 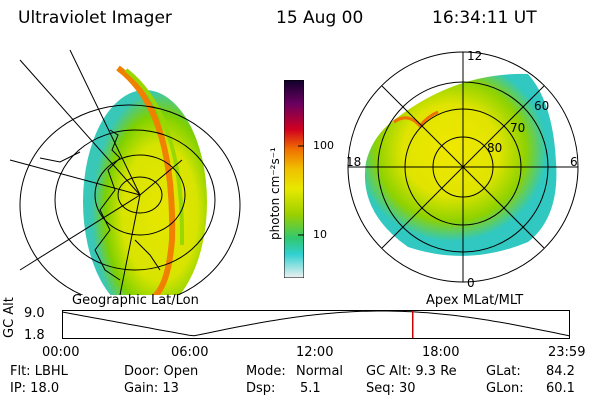 What do you see at coordinates (294, 179) in the screenshot?
I see `color-scale-bar` at bounding box center [294, 179].